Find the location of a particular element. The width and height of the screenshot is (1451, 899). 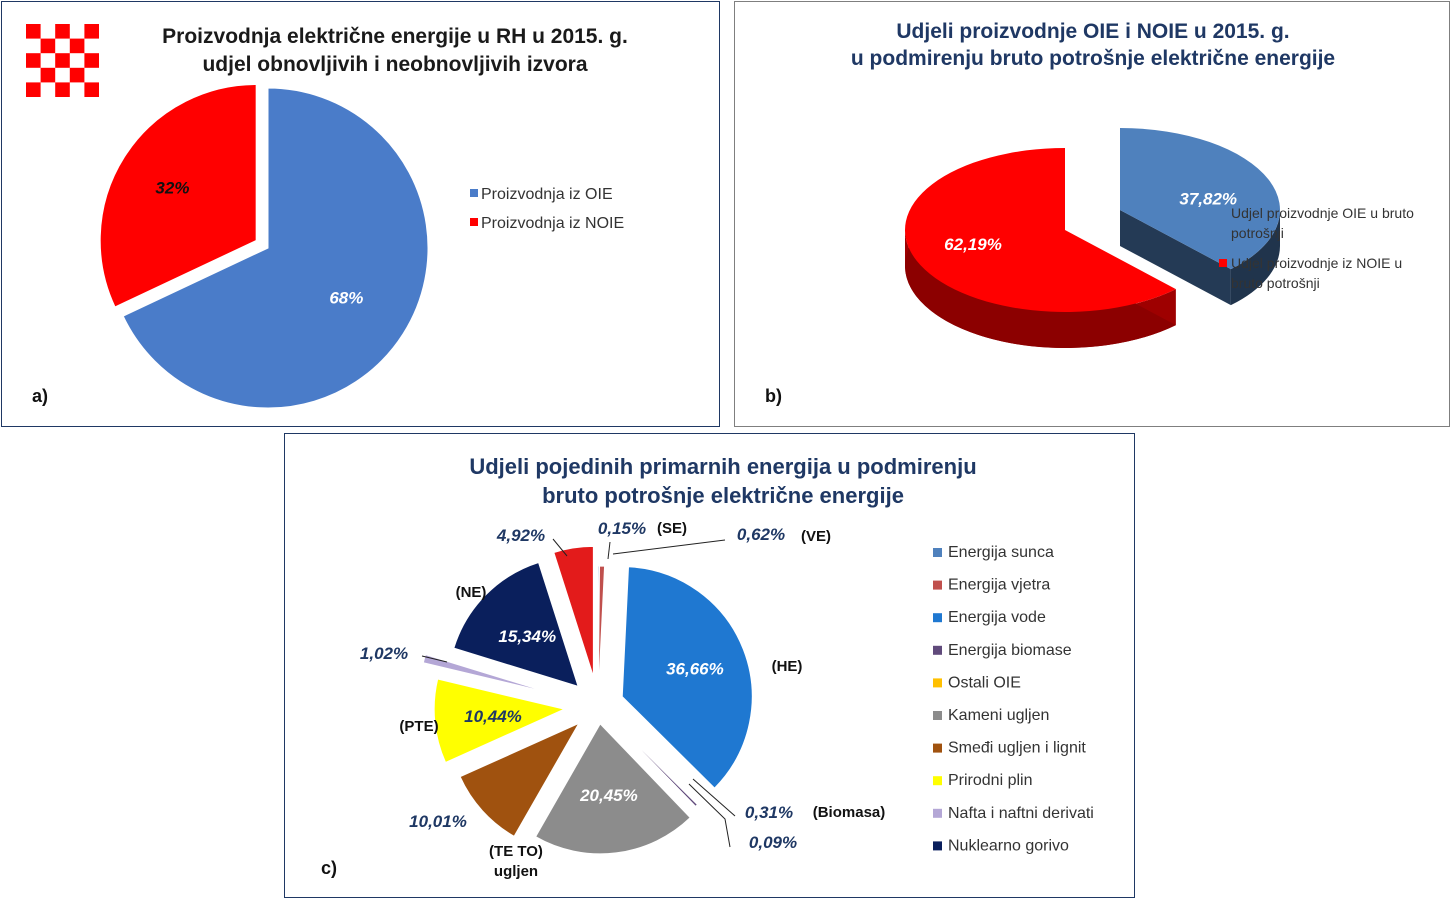

pie-c-group-tag-line-2: ugljen is located at coordinates (516, 871).